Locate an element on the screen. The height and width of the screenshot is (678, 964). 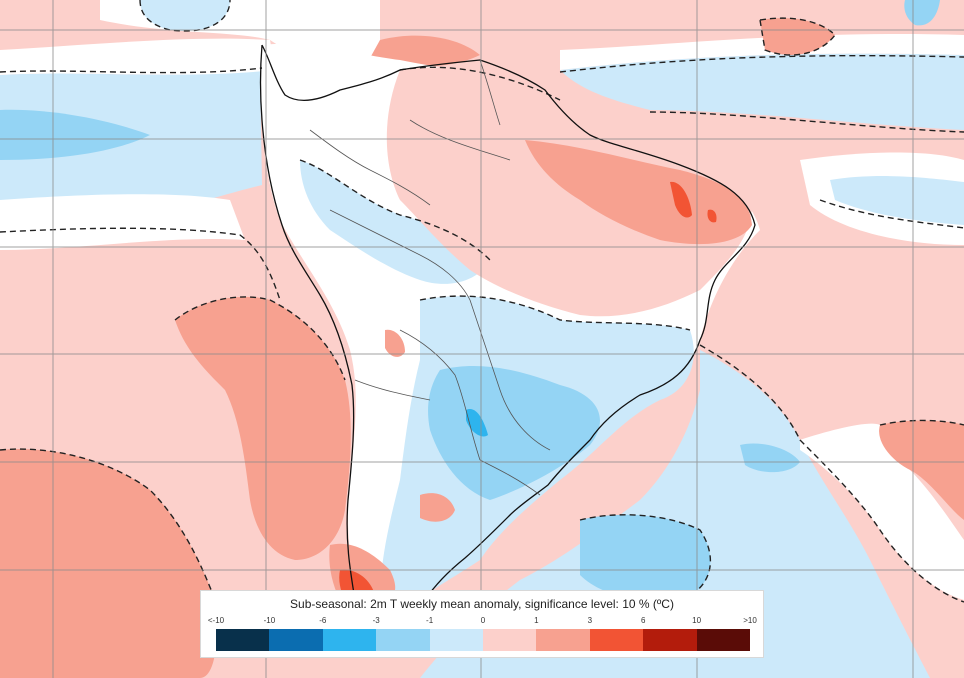
legend-tick-label: -10 is located at coordinates (269, 620).